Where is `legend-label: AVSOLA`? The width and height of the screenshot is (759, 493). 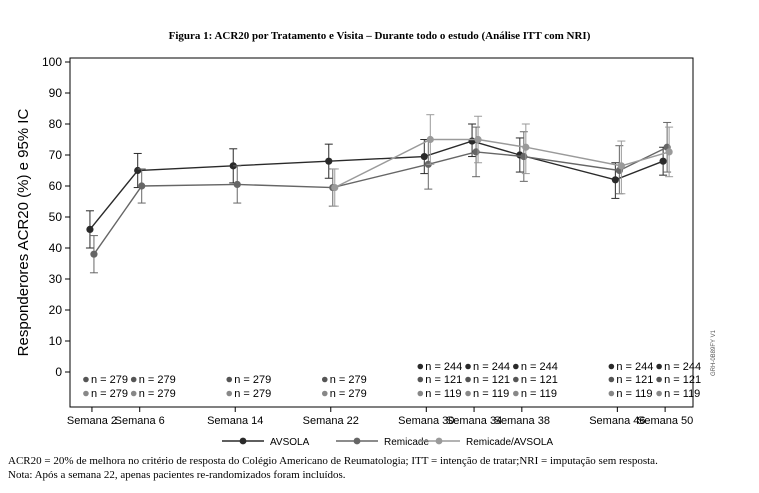
legend-label: AVSOLA is located at coordinates (290, 442).